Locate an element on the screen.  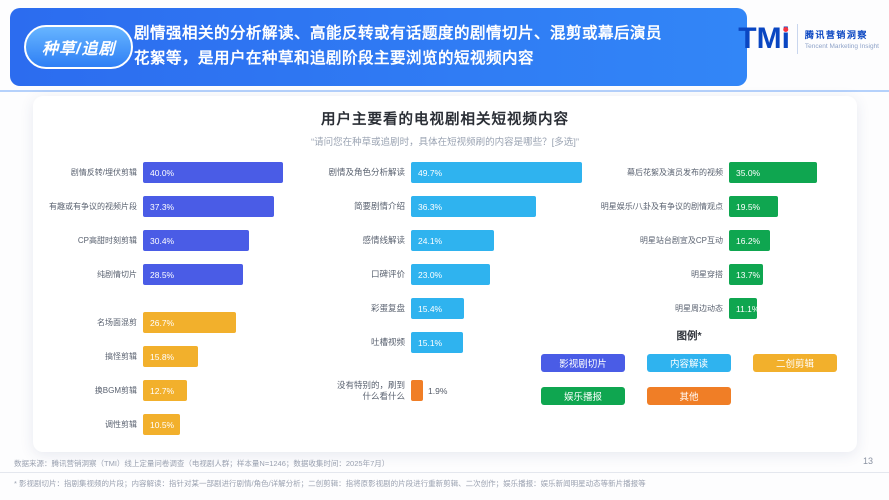
bar-row: 没有特别的，刷到 什么看什么 1.9% is located at coordinates (435, 390).